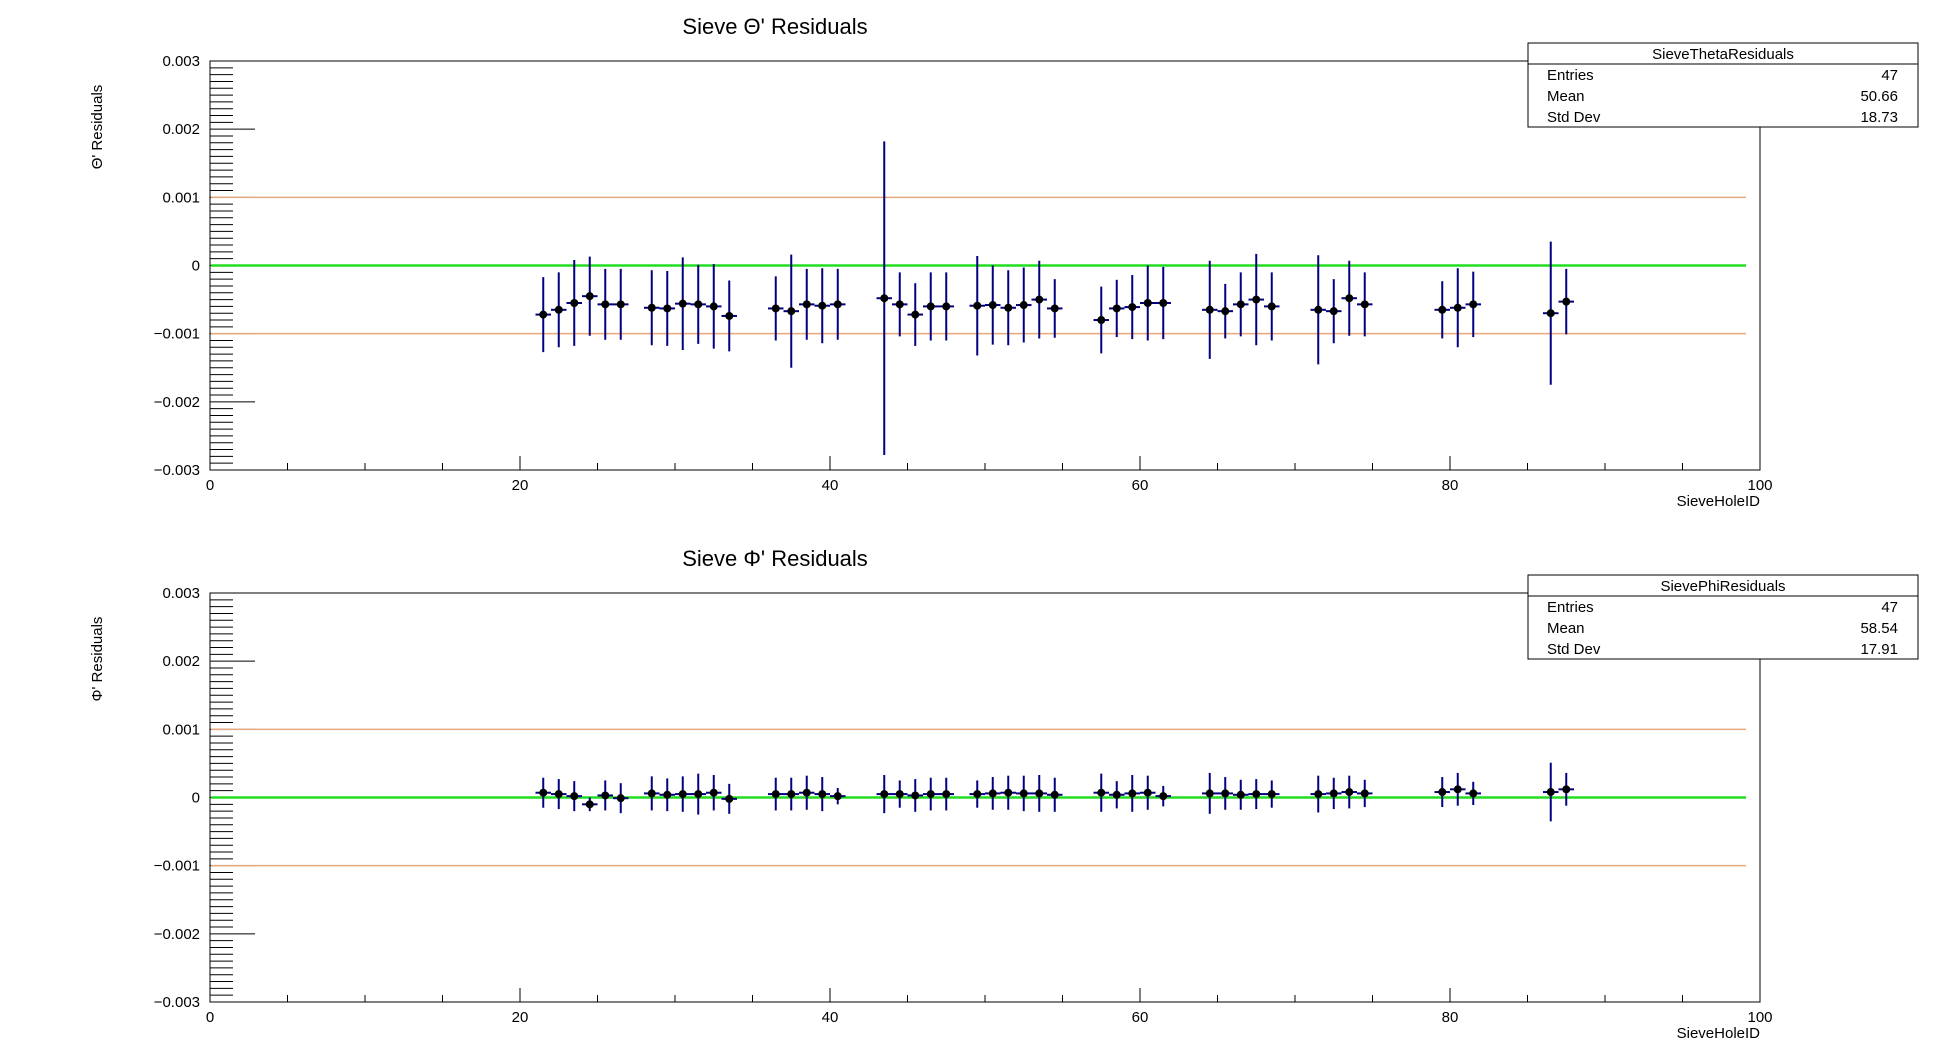 The height and width of the screenshot is (1054, 1958). Describe the element at coordinates (1719, 1033) in the screenshot. I see `x-axis-label: SieveHoleID` at that location.